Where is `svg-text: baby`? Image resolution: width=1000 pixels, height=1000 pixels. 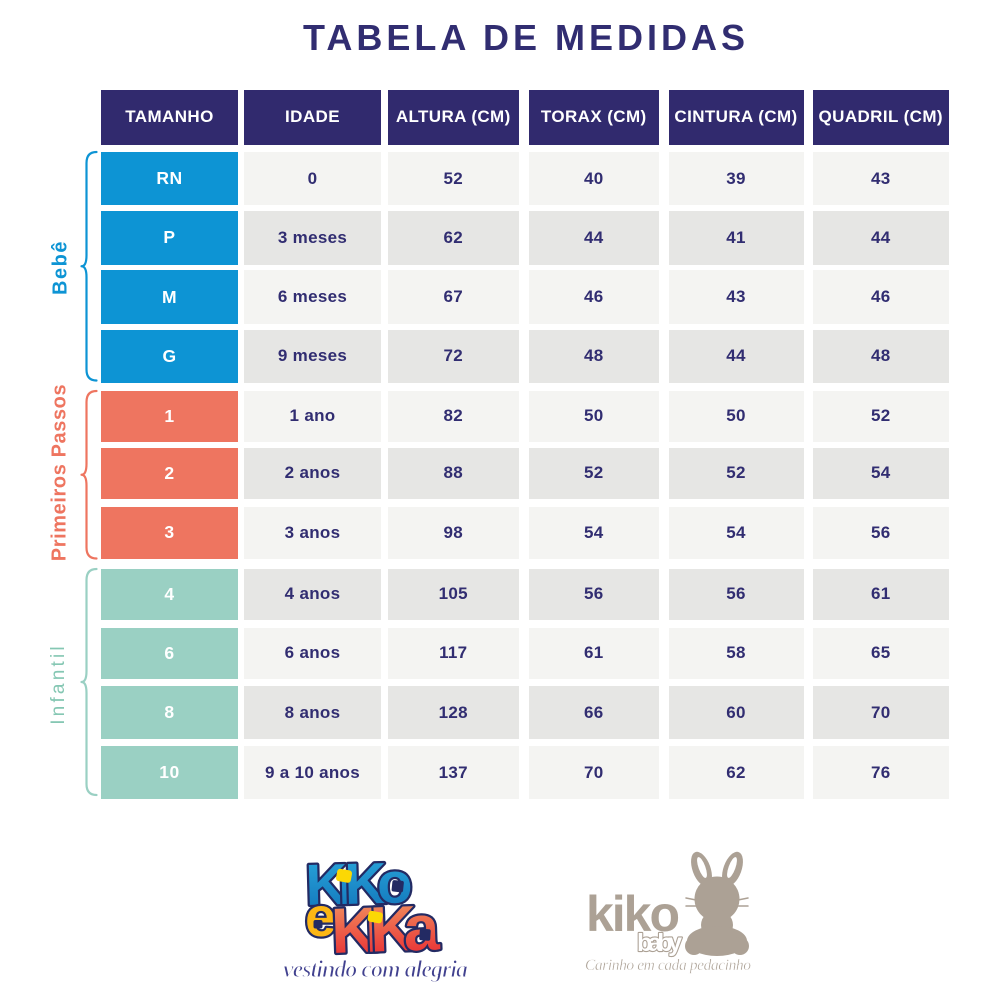
svg-text: baby is located at coordinates (659, 943).